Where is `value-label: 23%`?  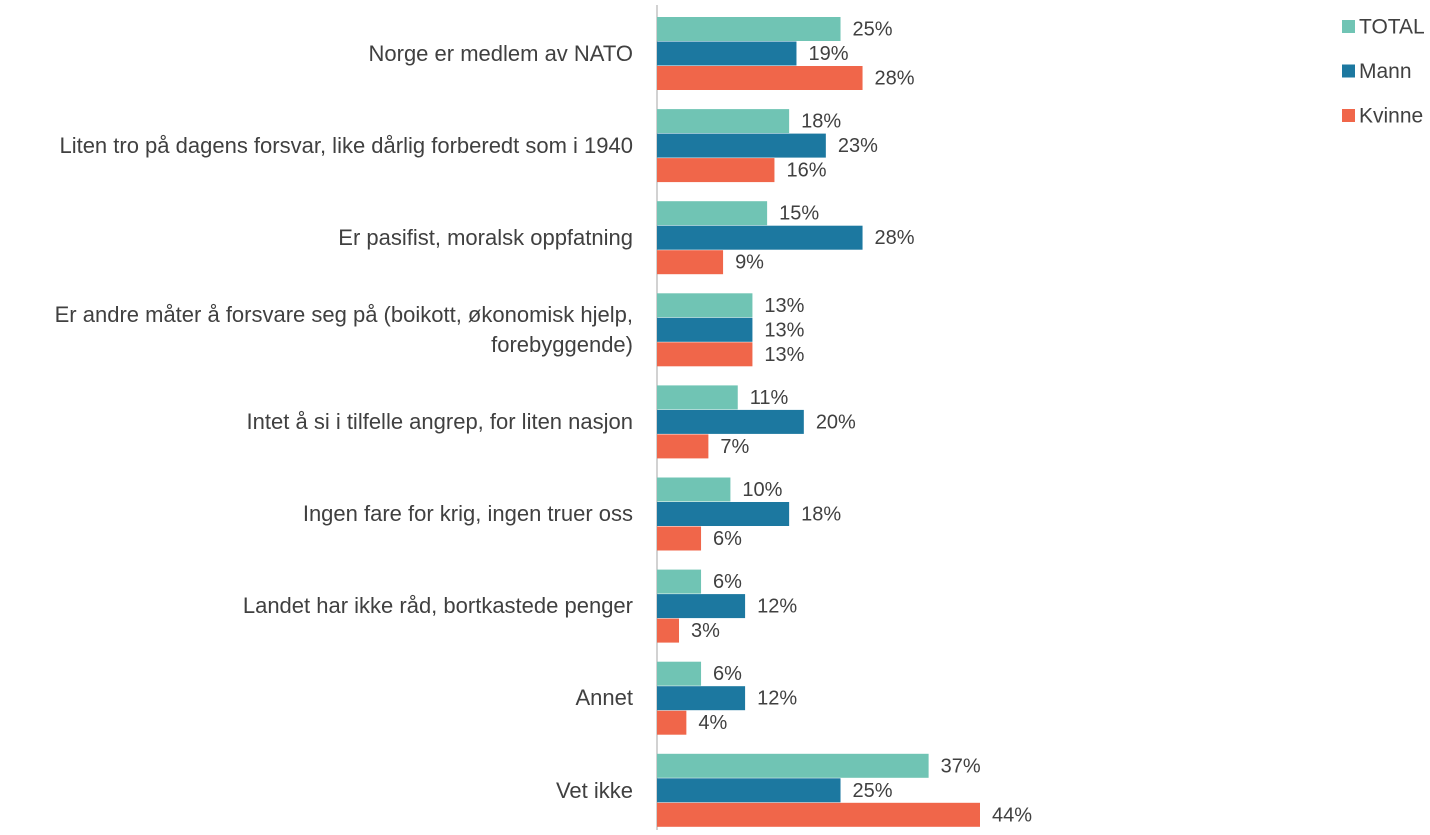
value-label: 23% is located at coordinates (858, 146).